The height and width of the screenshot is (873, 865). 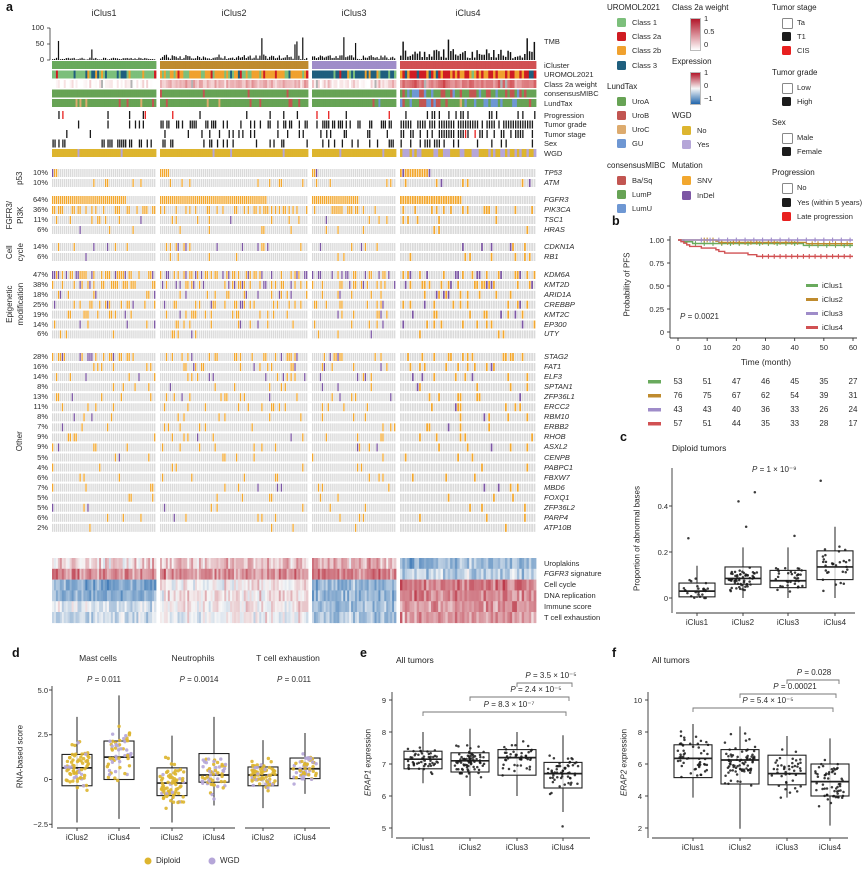 I want to click on gene-name-ZFP36L2: ZFP36L2, so click(x=559, y=507).